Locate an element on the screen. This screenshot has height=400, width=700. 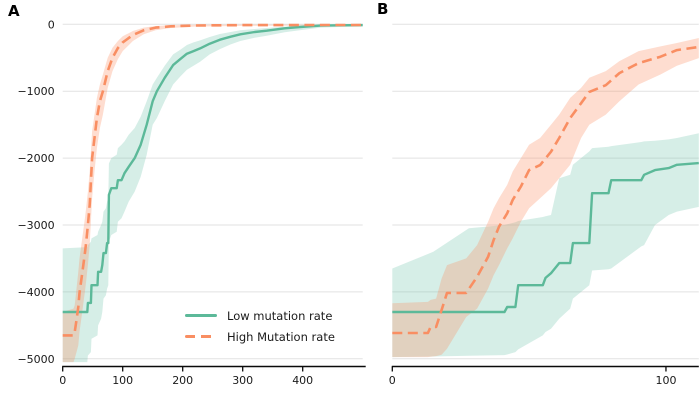
legend-item-low: Low mutation rate is located at coordinates (260, 315).